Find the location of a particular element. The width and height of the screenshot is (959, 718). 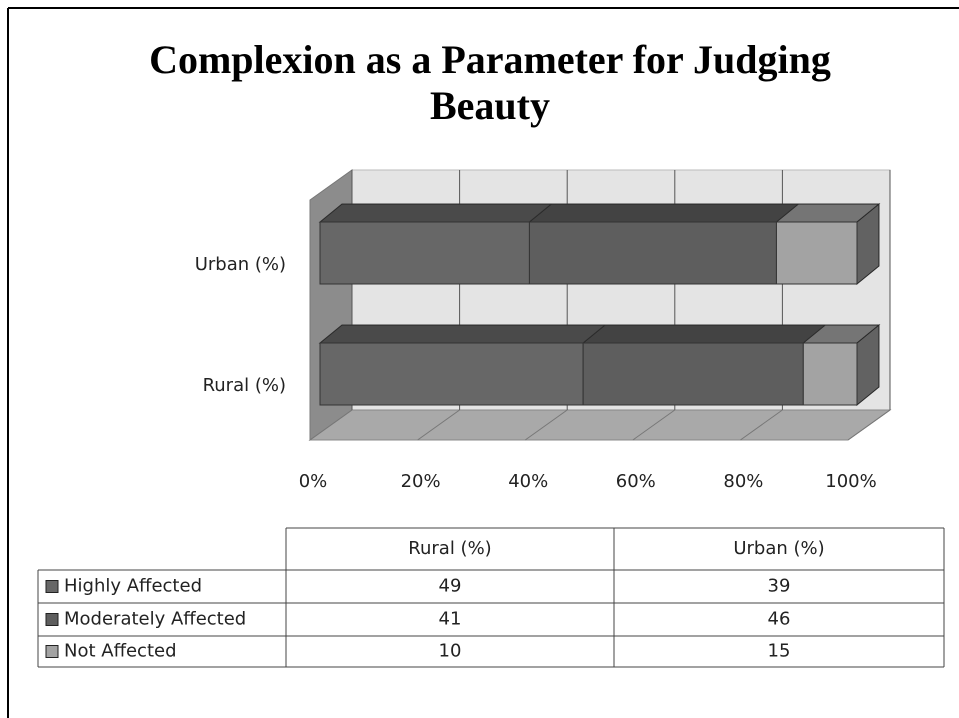

x-tick-label: 20% is located at coordinates (421, 481).